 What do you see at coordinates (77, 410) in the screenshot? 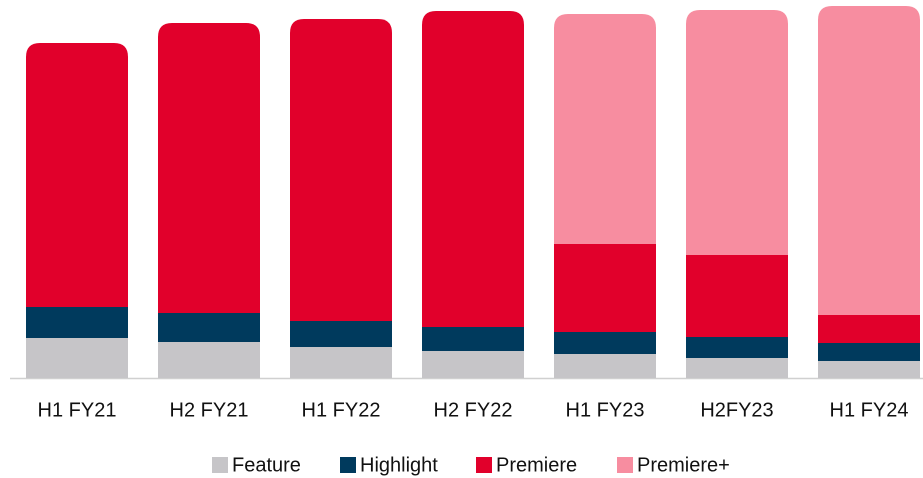
I see `x-tick-label: H1 FY21` at bounding box center [77, 410].